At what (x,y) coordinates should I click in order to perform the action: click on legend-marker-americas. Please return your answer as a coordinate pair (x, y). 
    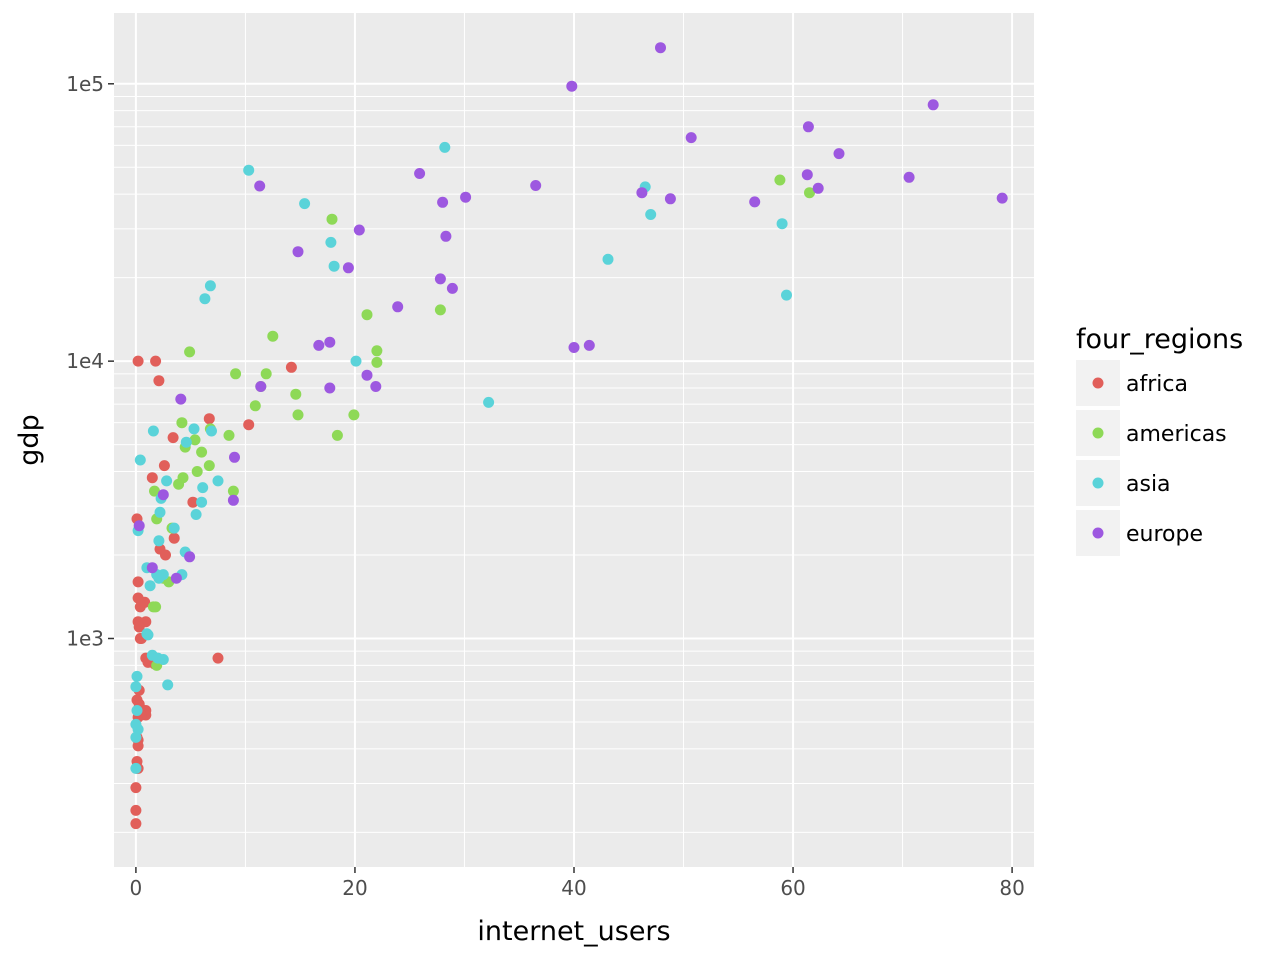
    Looking at the image, I should click on (1098, 433).